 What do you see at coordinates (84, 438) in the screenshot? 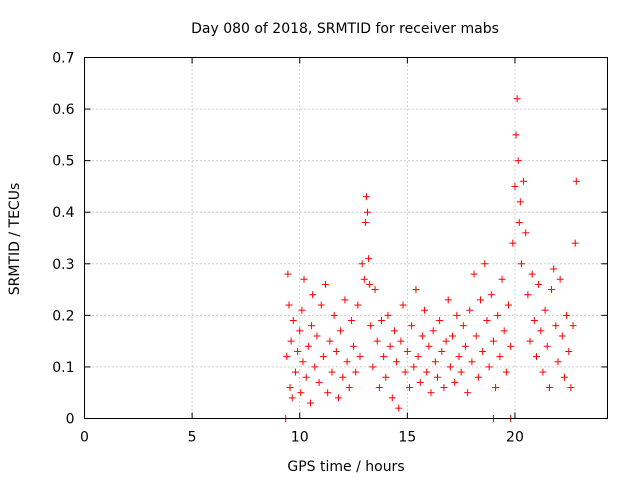
I see `x-tick-label: 0` at bounding box center [84, 438].